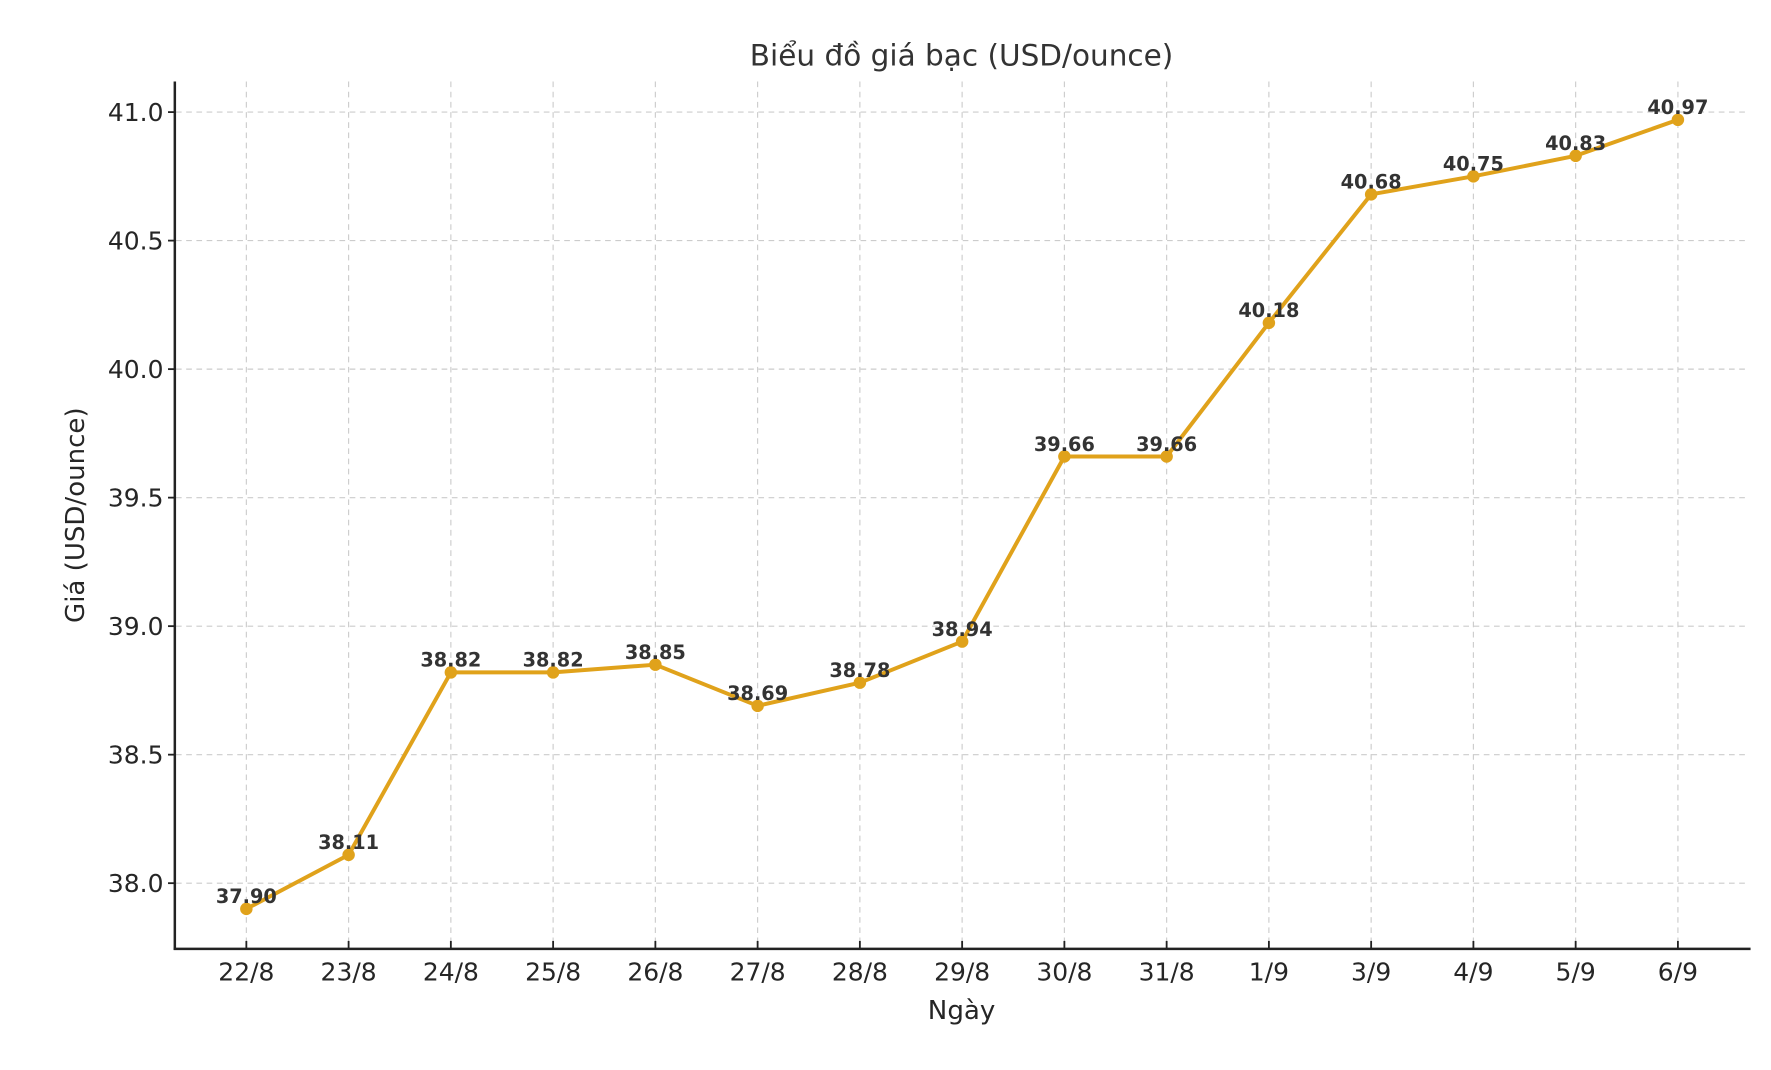 The width and height of the screenshot is (1771, 1070). What do you see at coordinates (1575, 143) in the screenshot?
I see `data-point-label: 40.83` at bounding box center [1575, 143].